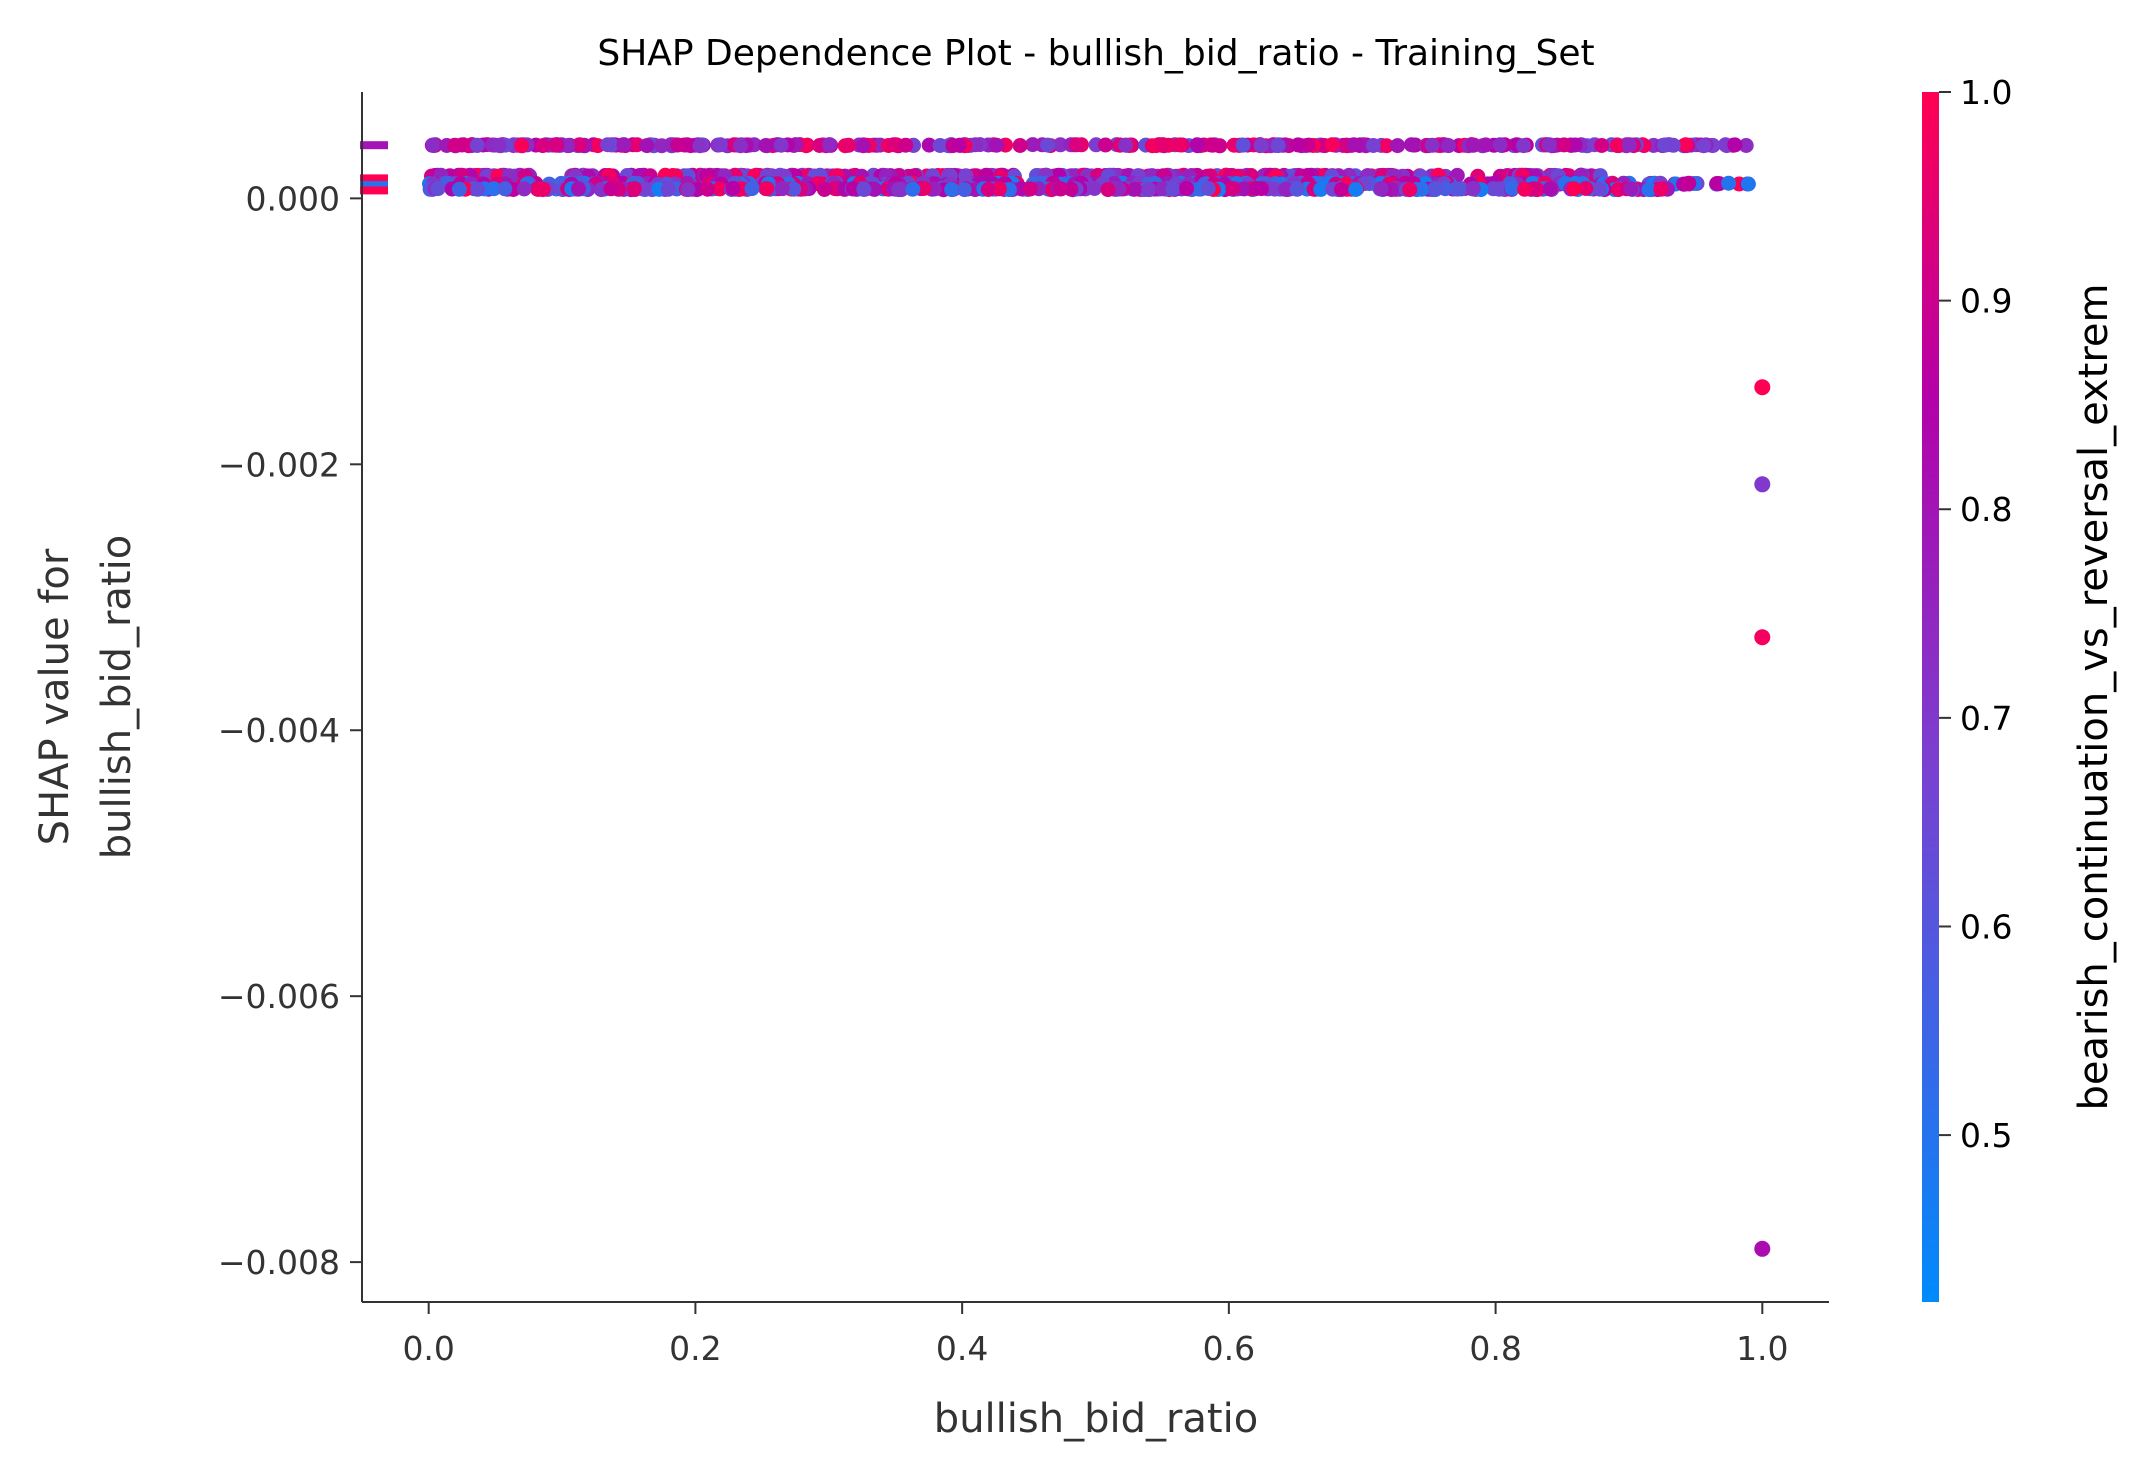 The height and width of the screenshot is (1471, 2130). What do you see at coordinates (1986, 92) in the screenshot?
I see `colorbar-tick-label: 1.0` at bounding box center [1986, 92].